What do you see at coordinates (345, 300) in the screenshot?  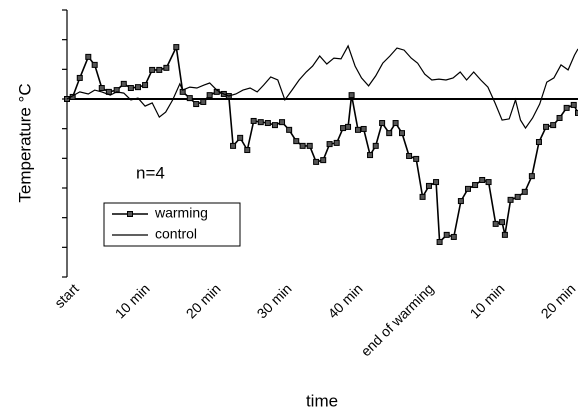 I see `x-tick-label: 40 min` at bounding box center [345, 300].